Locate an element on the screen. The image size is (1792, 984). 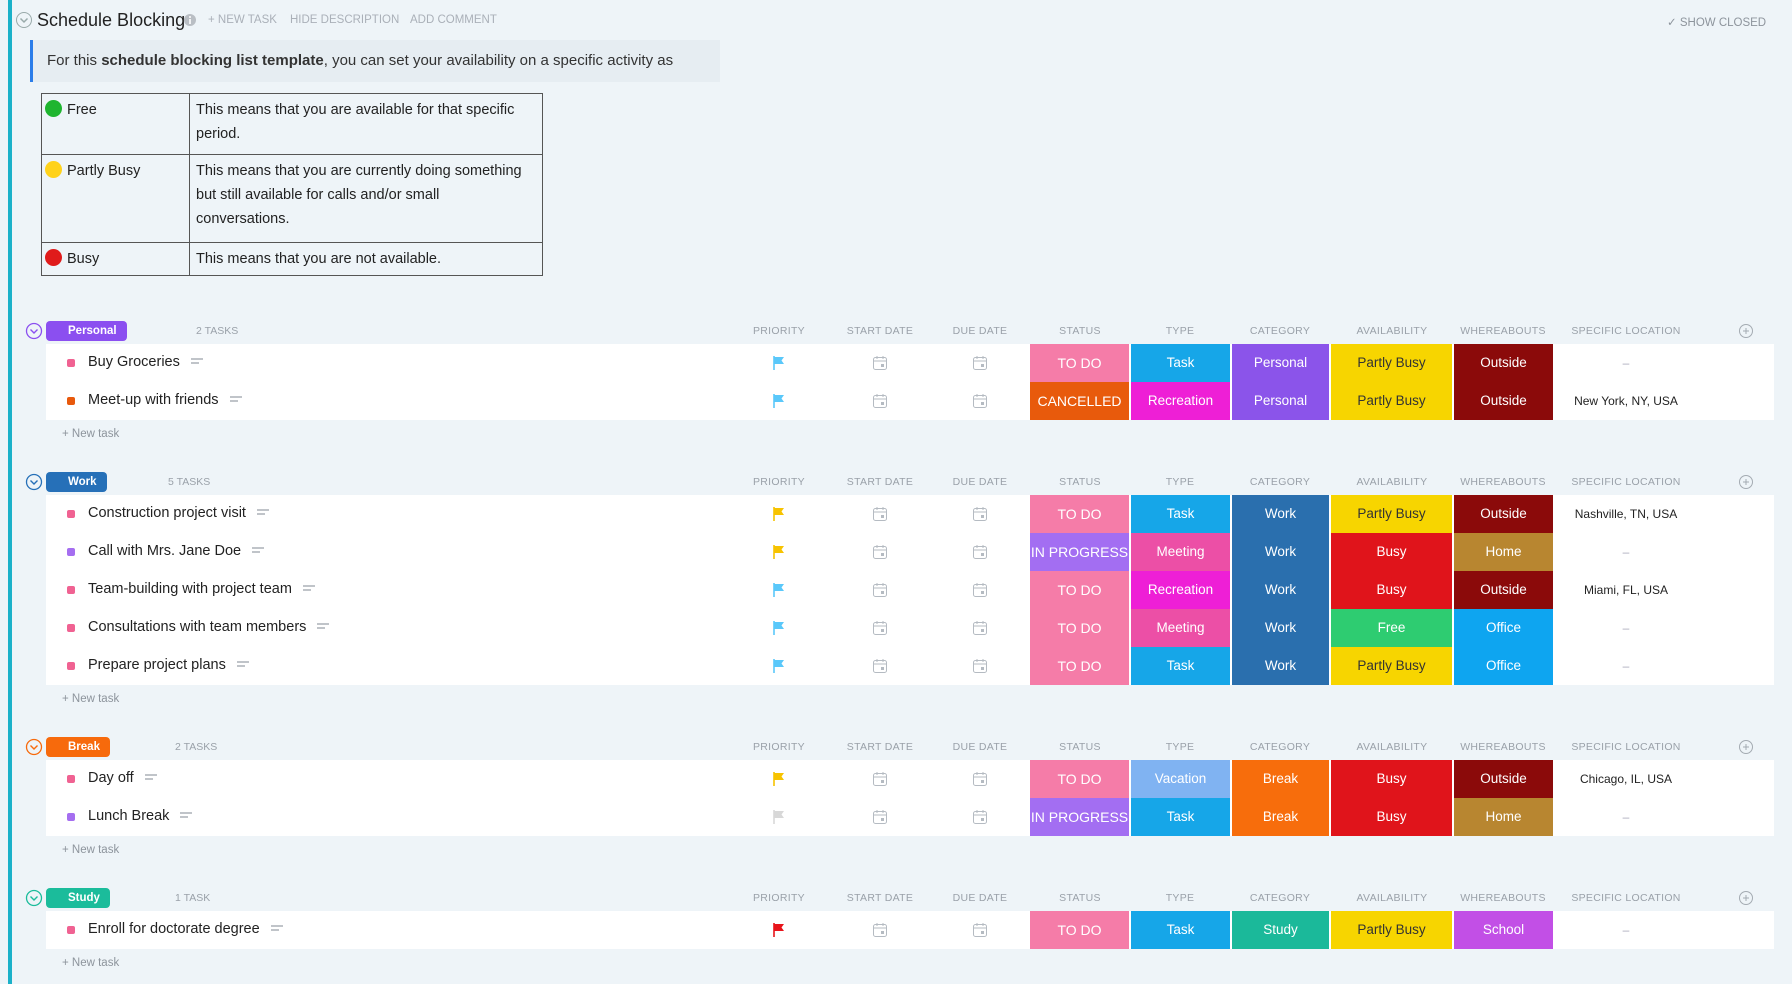
category-cell: Study is located at coordinates (1280, 930).